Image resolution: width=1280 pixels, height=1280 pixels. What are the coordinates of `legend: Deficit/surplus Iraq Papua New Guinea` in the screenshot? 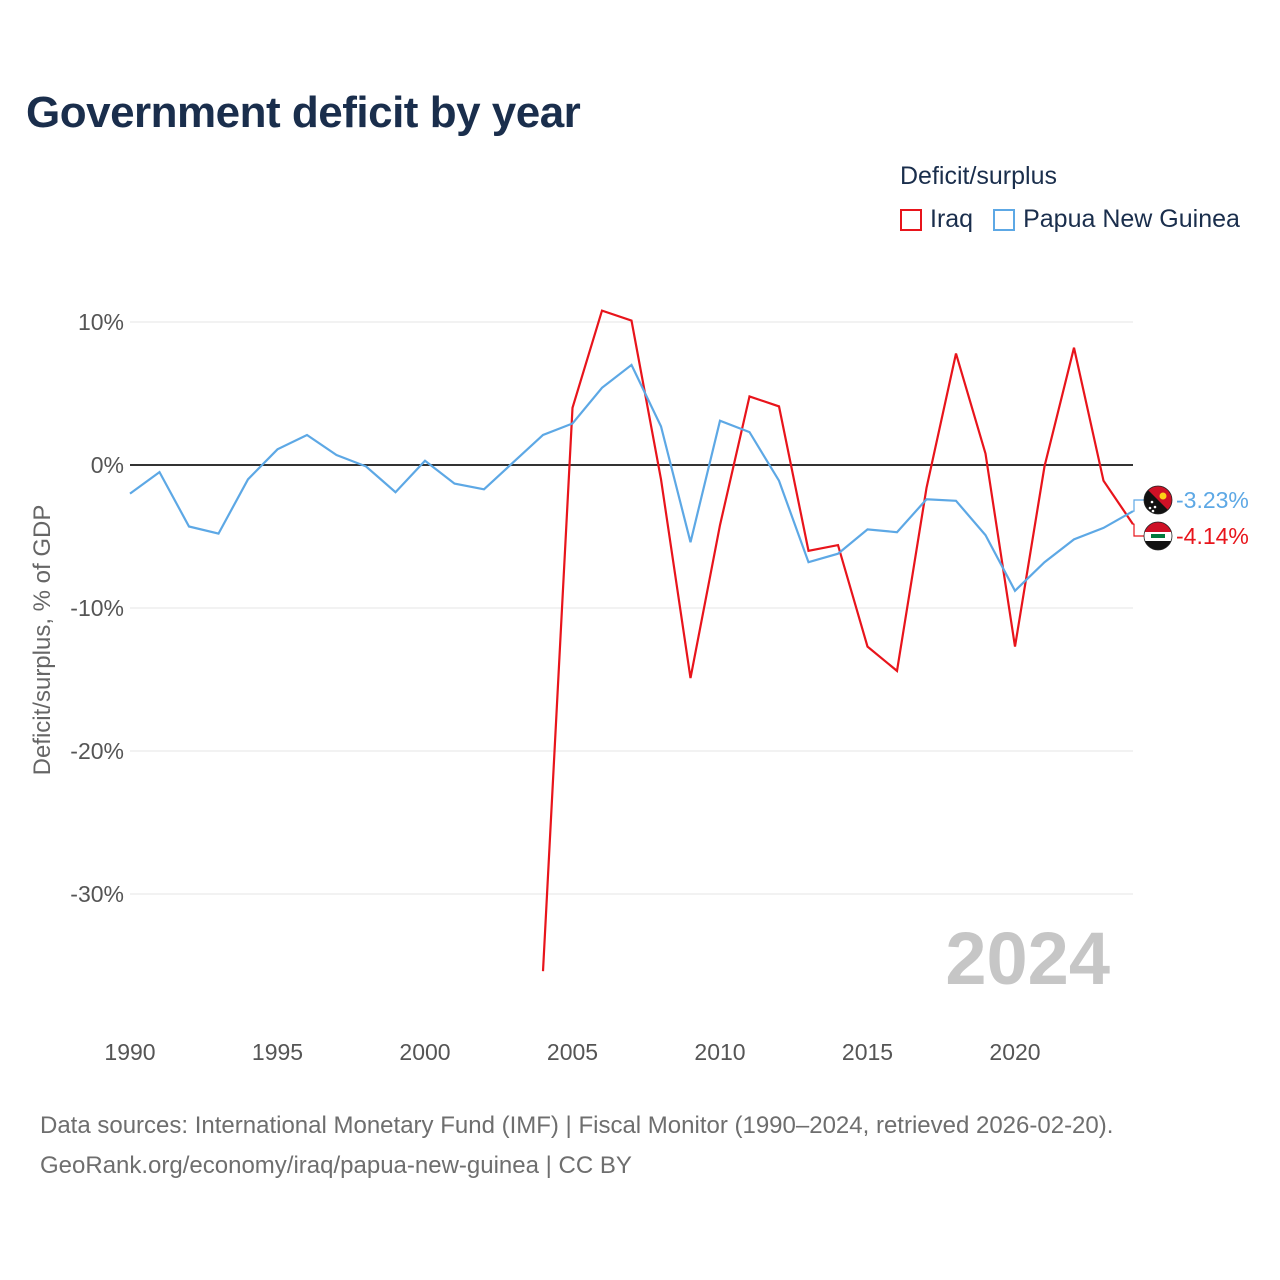 It's located at (1080, 198).